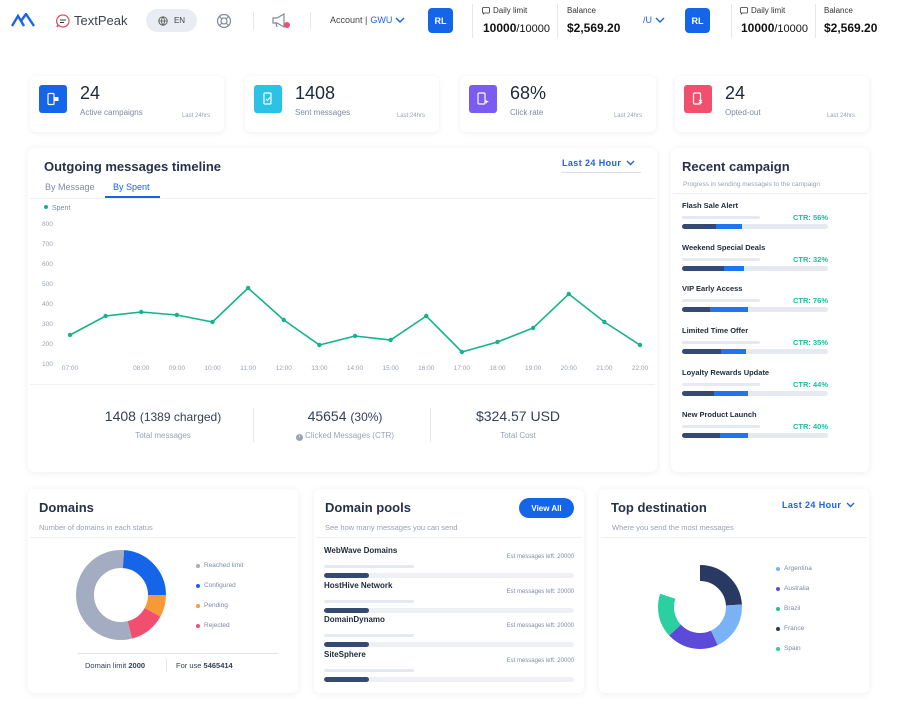 Image resolution: width=900 pixels, height=713 pixels. Describe the element at coordinates (792, 588) in the screenshot. I see `legend-item: Australia` at that location.